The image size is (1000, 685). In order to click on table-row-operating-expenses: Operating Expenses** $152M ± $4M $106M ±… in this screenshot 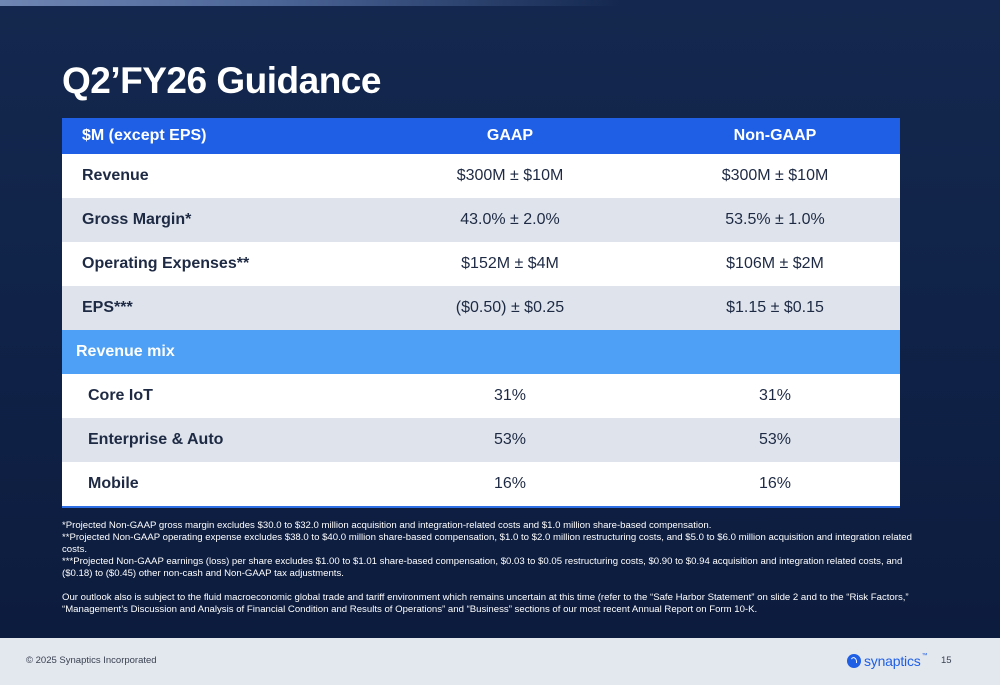, I will do `click(481, 264)`.